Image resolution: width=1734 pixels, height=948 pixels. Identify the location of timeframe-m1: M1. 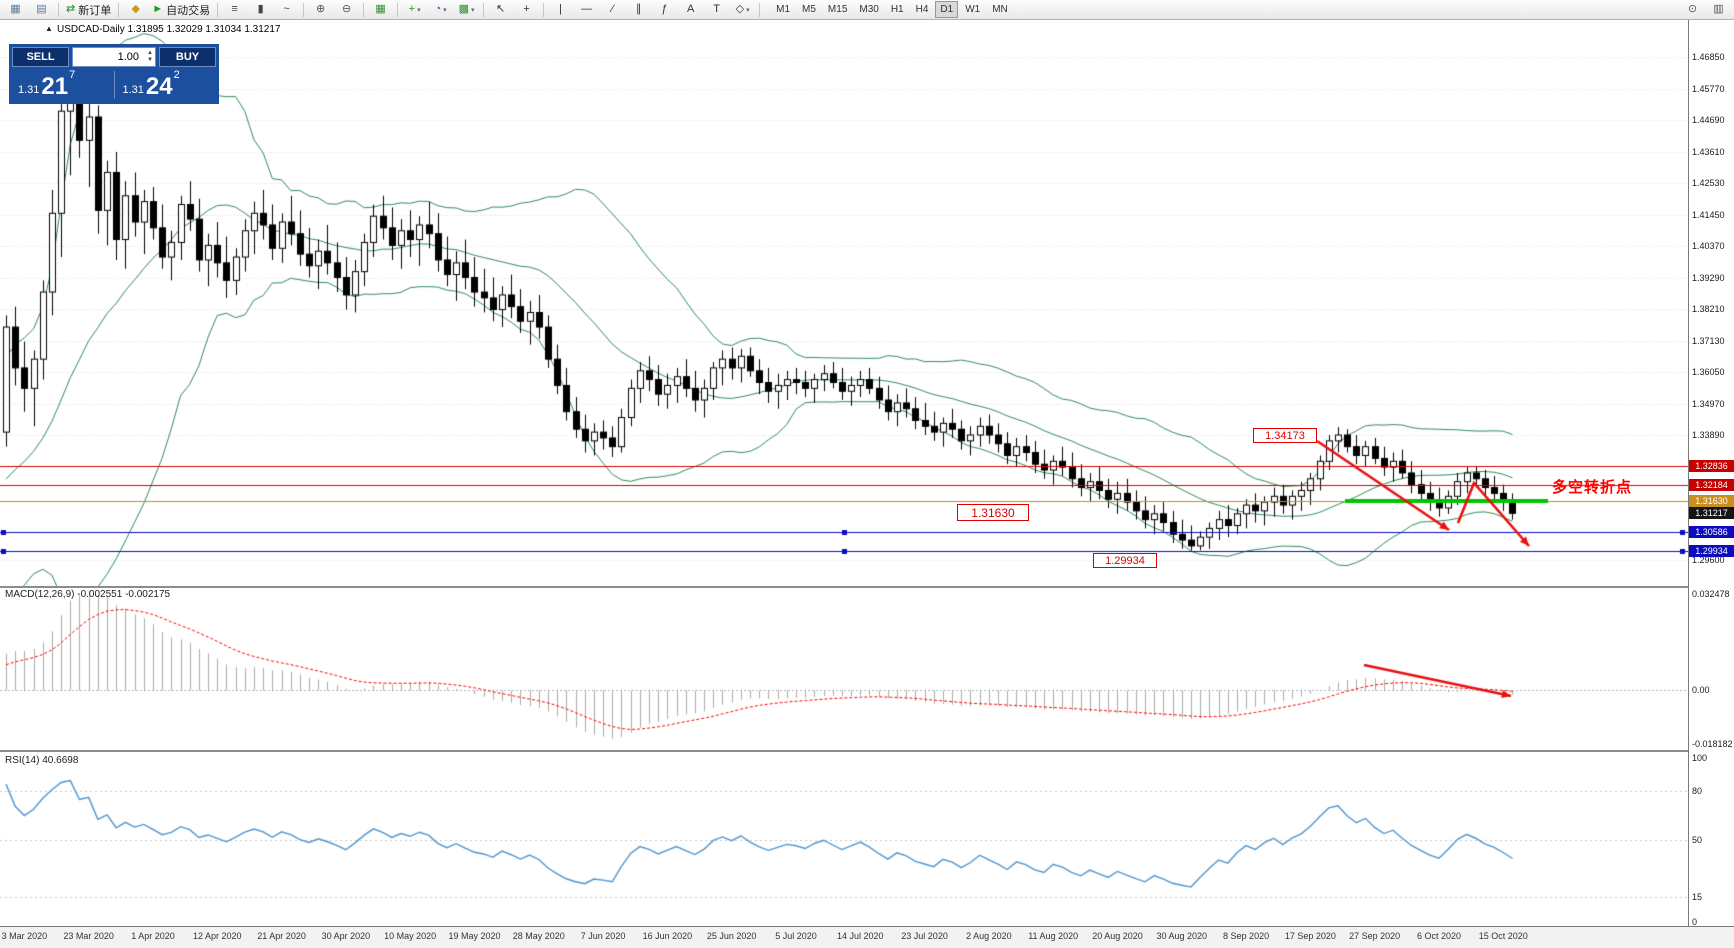
(783, 9).